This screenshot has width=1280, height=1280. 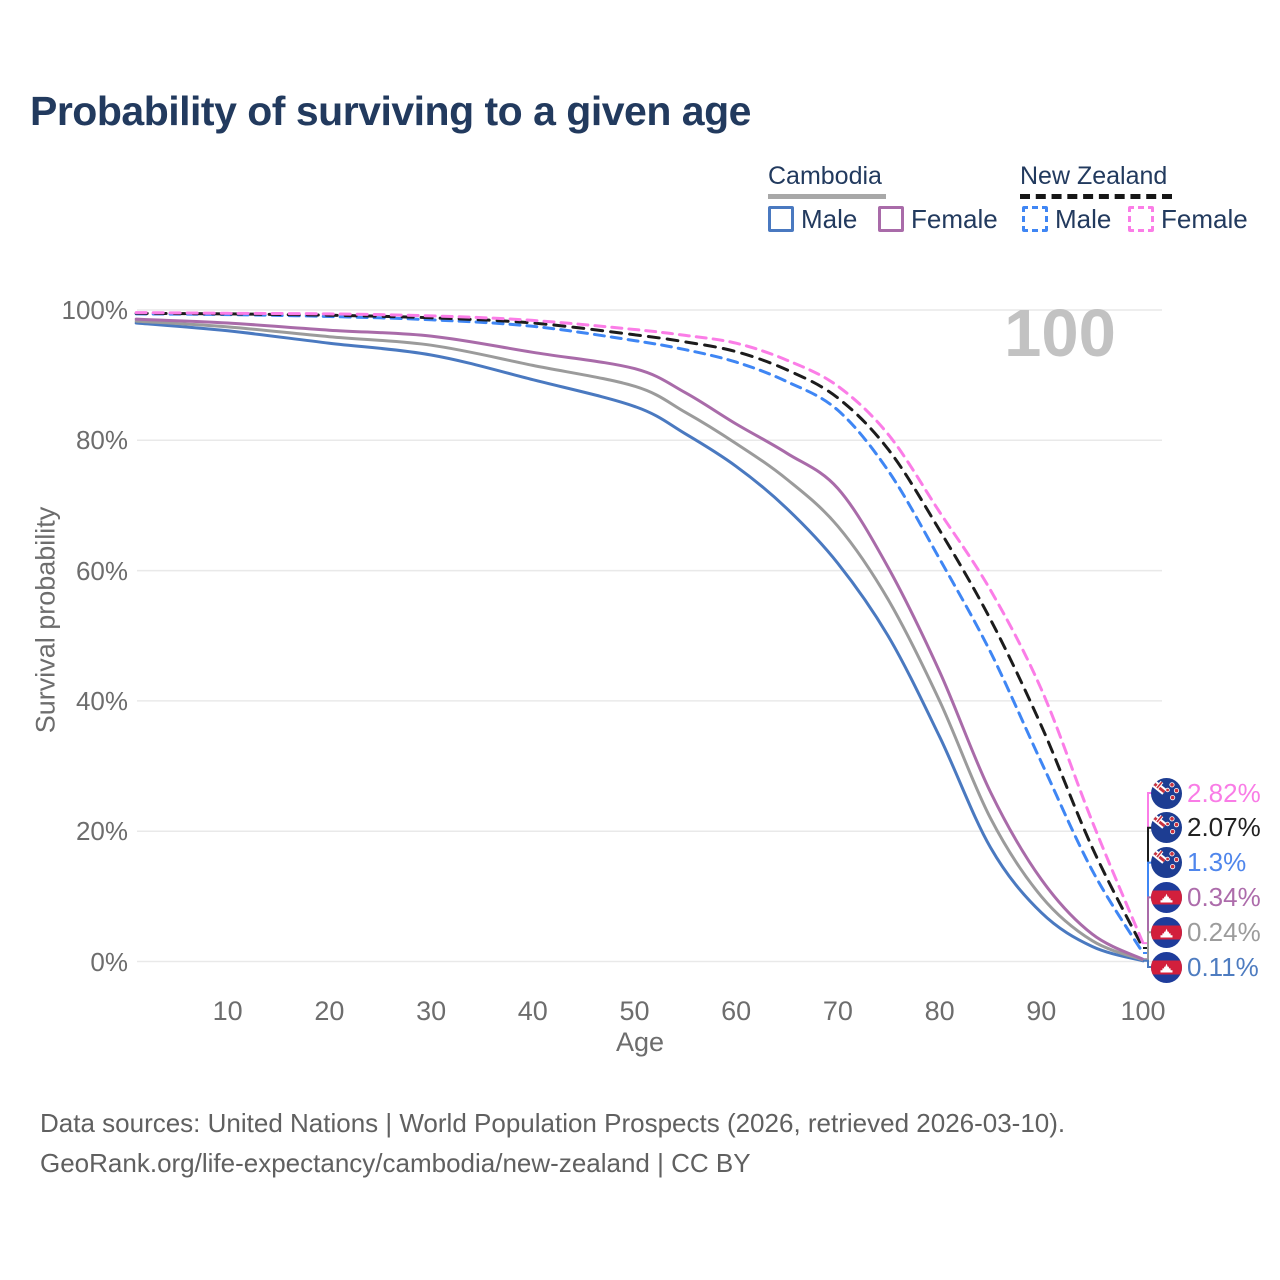 What do you see at coordinates (1083, 219) in the screenshot?
I see `legend-label-new-zealand-male: Male` at bounding box center [1083, 219].